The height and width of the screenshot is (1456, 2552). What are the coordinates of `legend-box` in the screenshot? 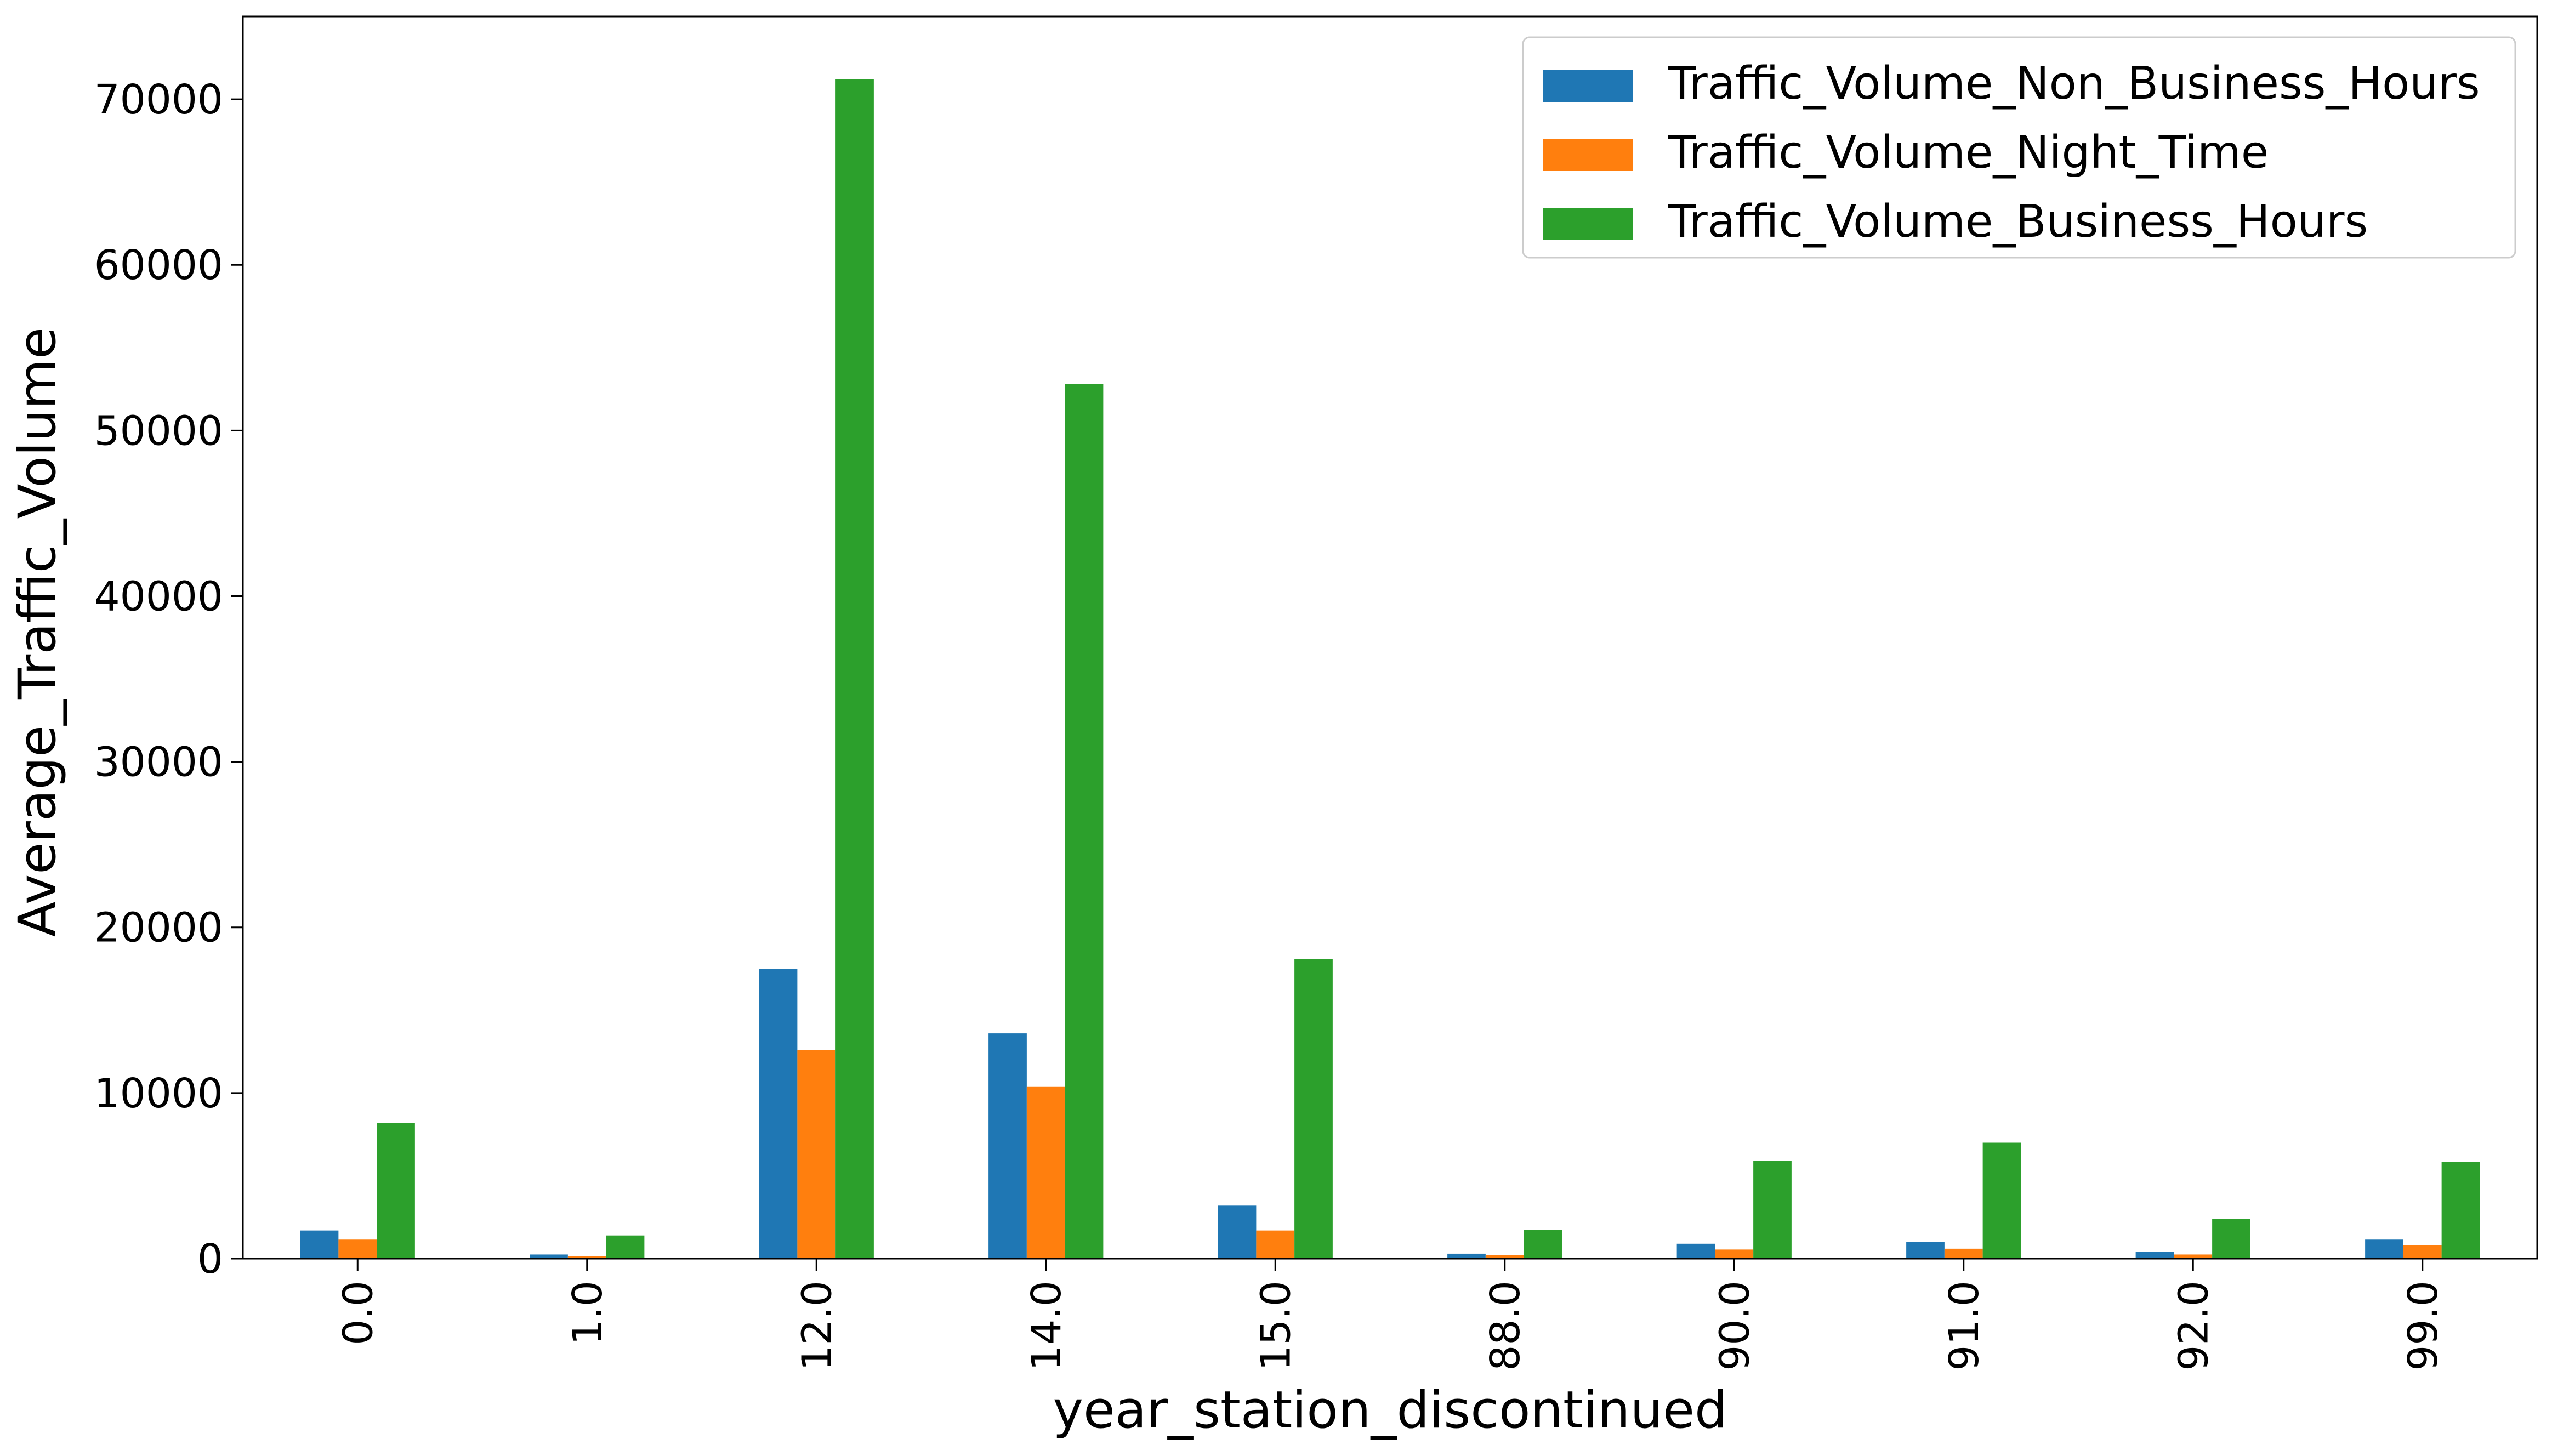 It's located at (2019, 148).